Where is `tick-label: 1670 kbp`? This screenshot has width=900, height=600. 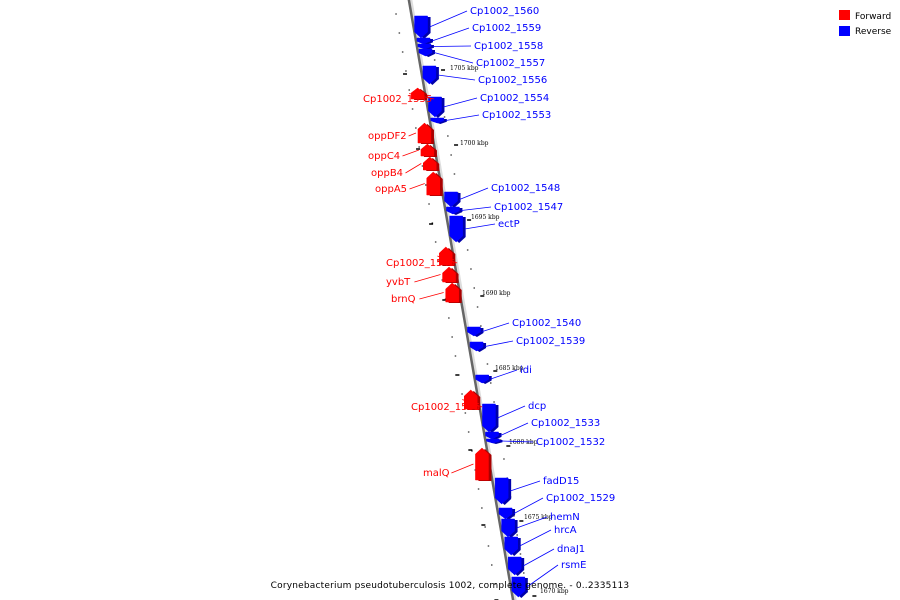
tick-label: 1670 kbp is located at coordinates (554, 591).